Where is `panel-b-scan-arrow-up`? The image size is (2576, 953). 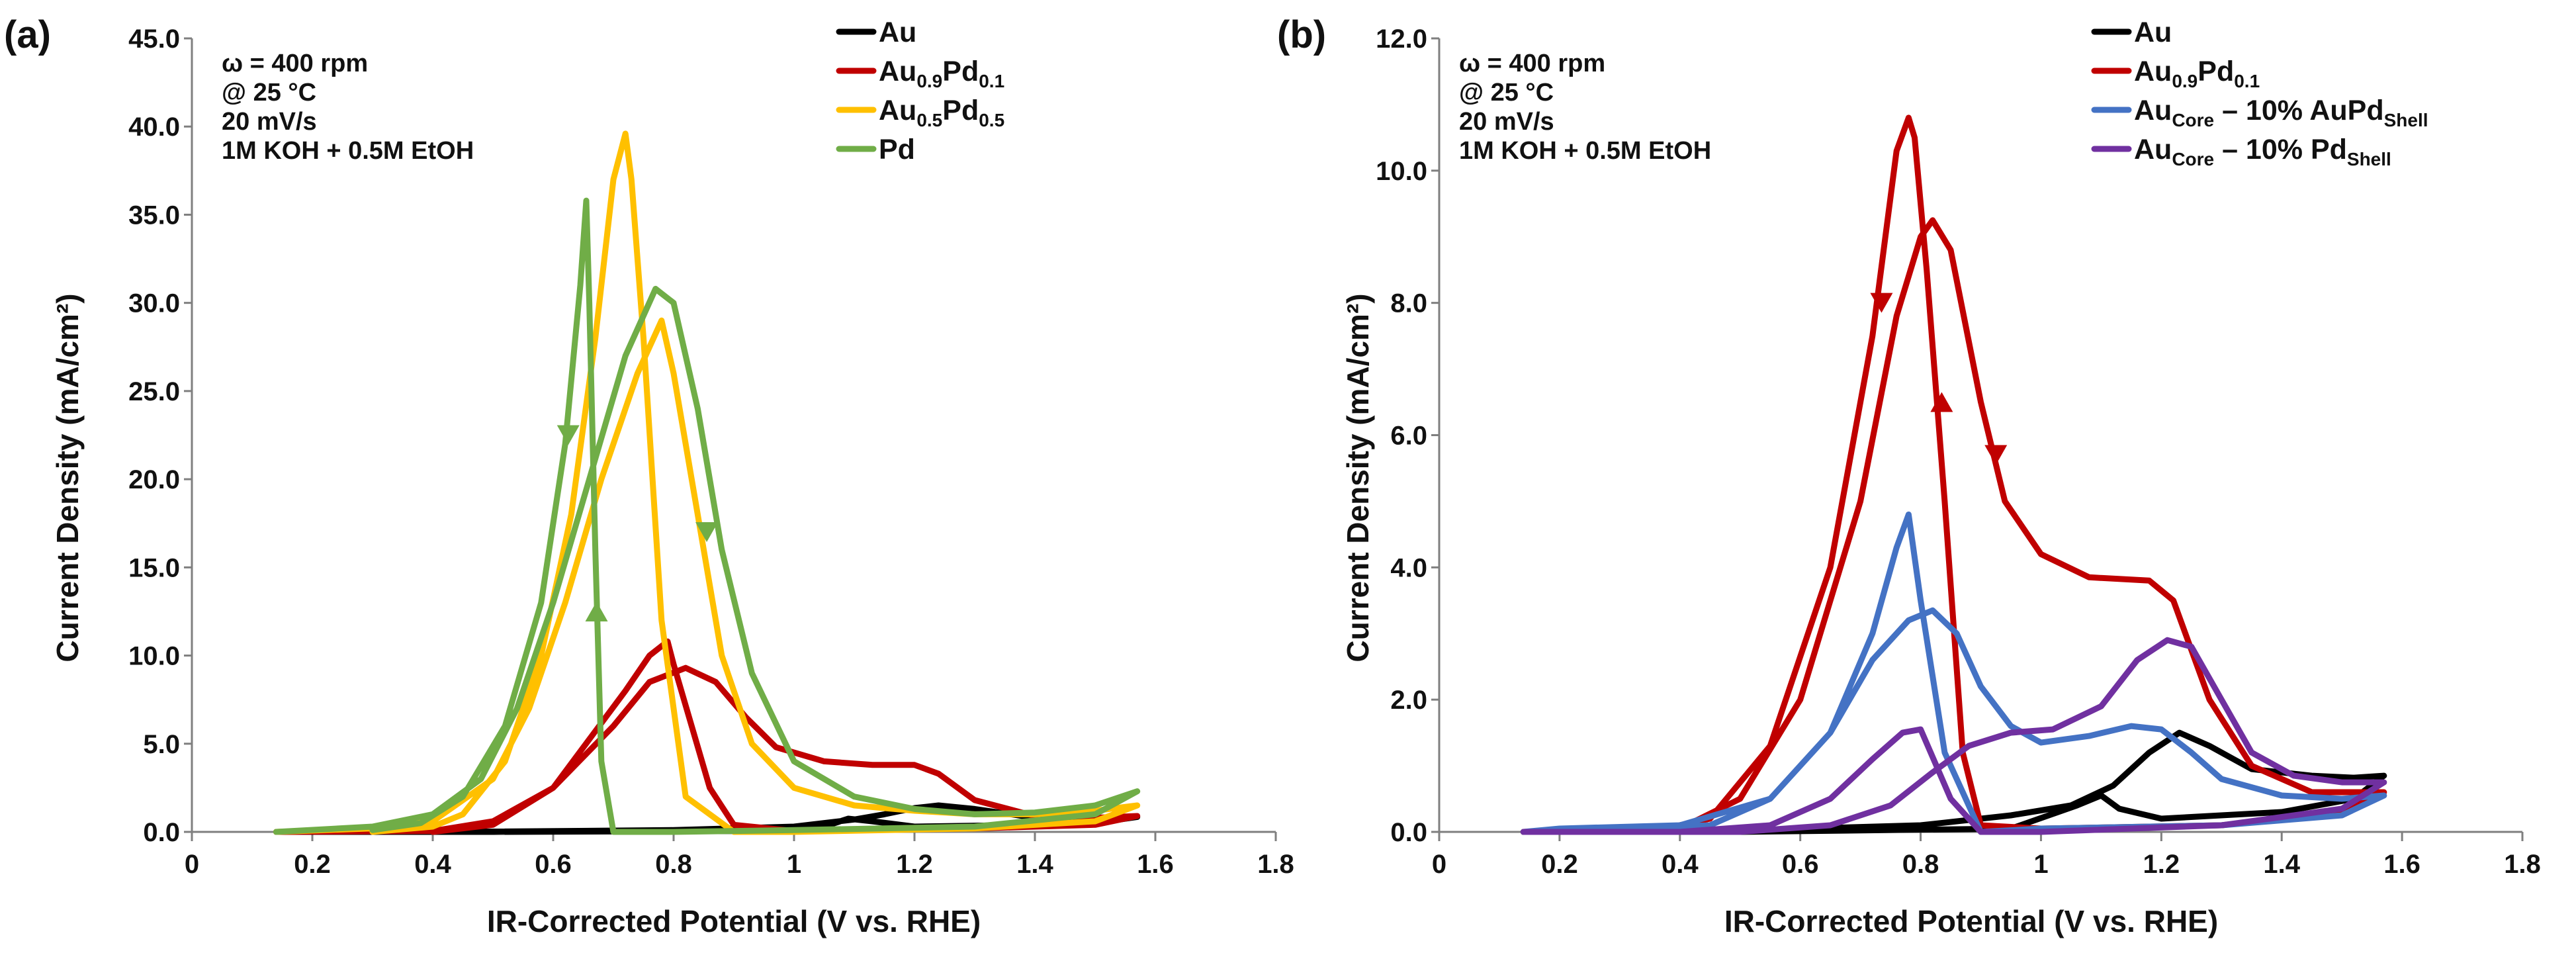 panel-b-scan-arrow-up is located at coordinates (1941, 402).